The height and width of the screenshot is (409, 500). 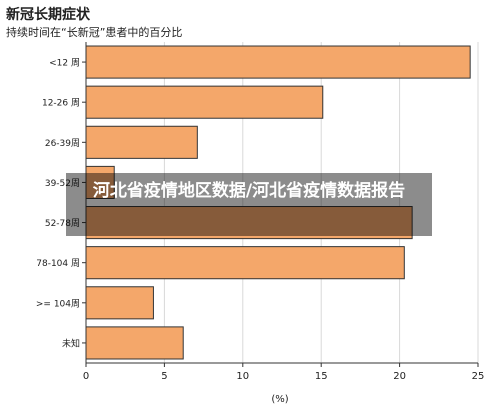 What do you see at coordinates (321, 376) in the screenshot?
I see `x-tick-label-3: 15` at bounding box center [321, 376].